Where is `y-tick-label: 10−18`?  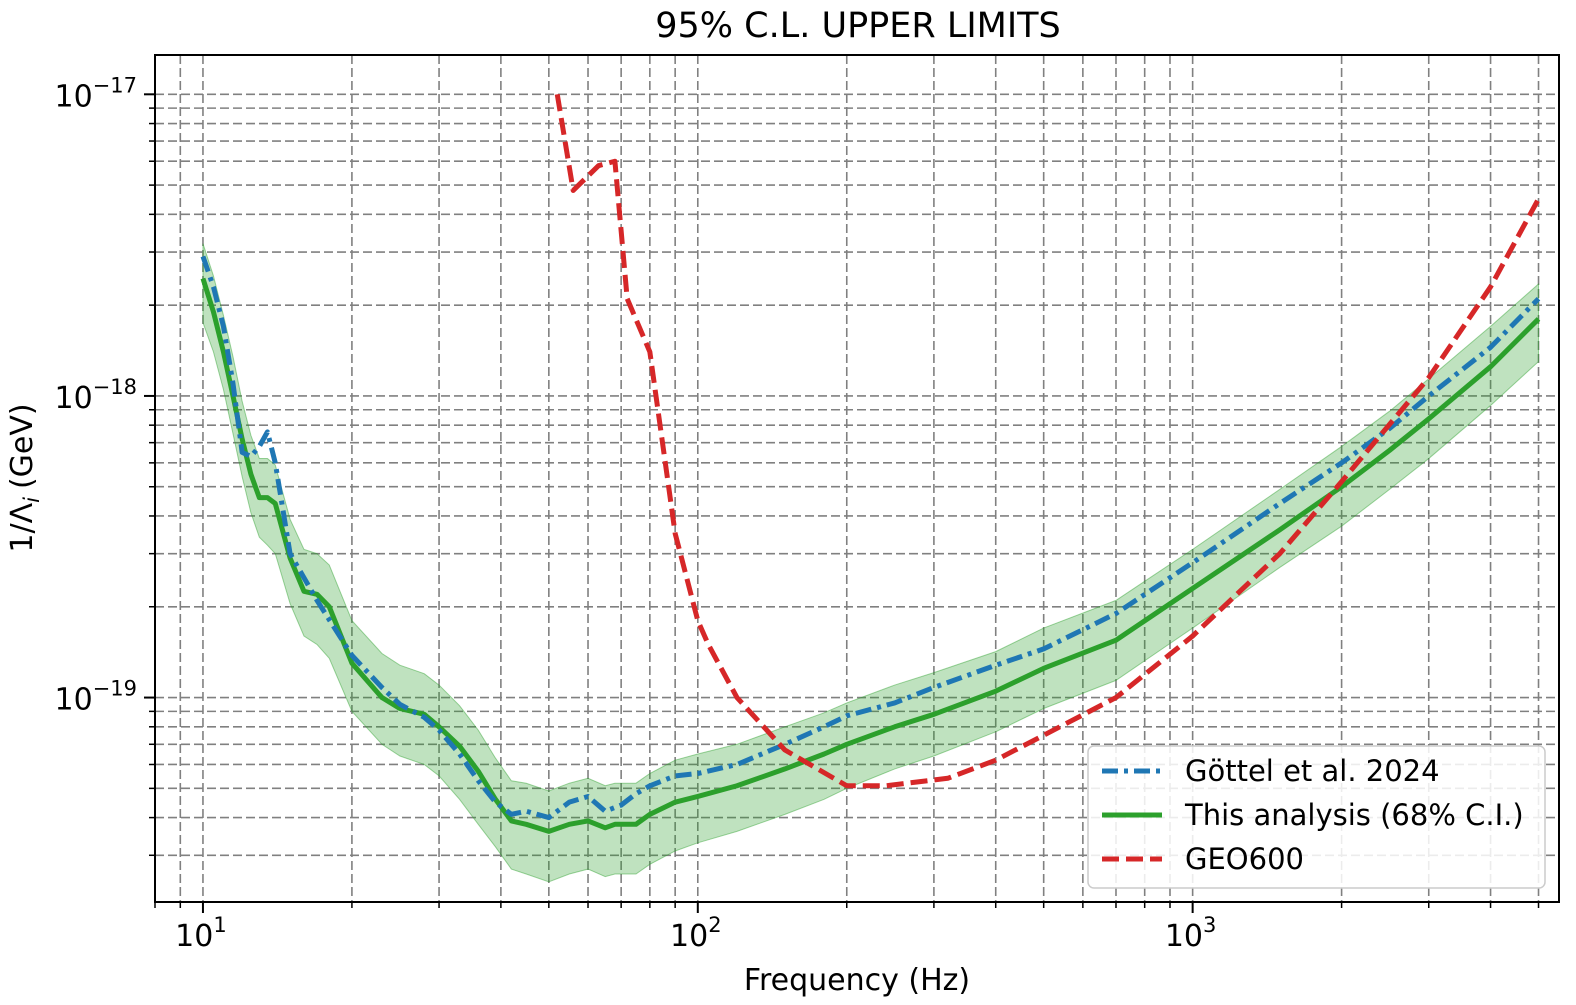 y-tick-label: 10−18 is located at coordinates (95, 395).